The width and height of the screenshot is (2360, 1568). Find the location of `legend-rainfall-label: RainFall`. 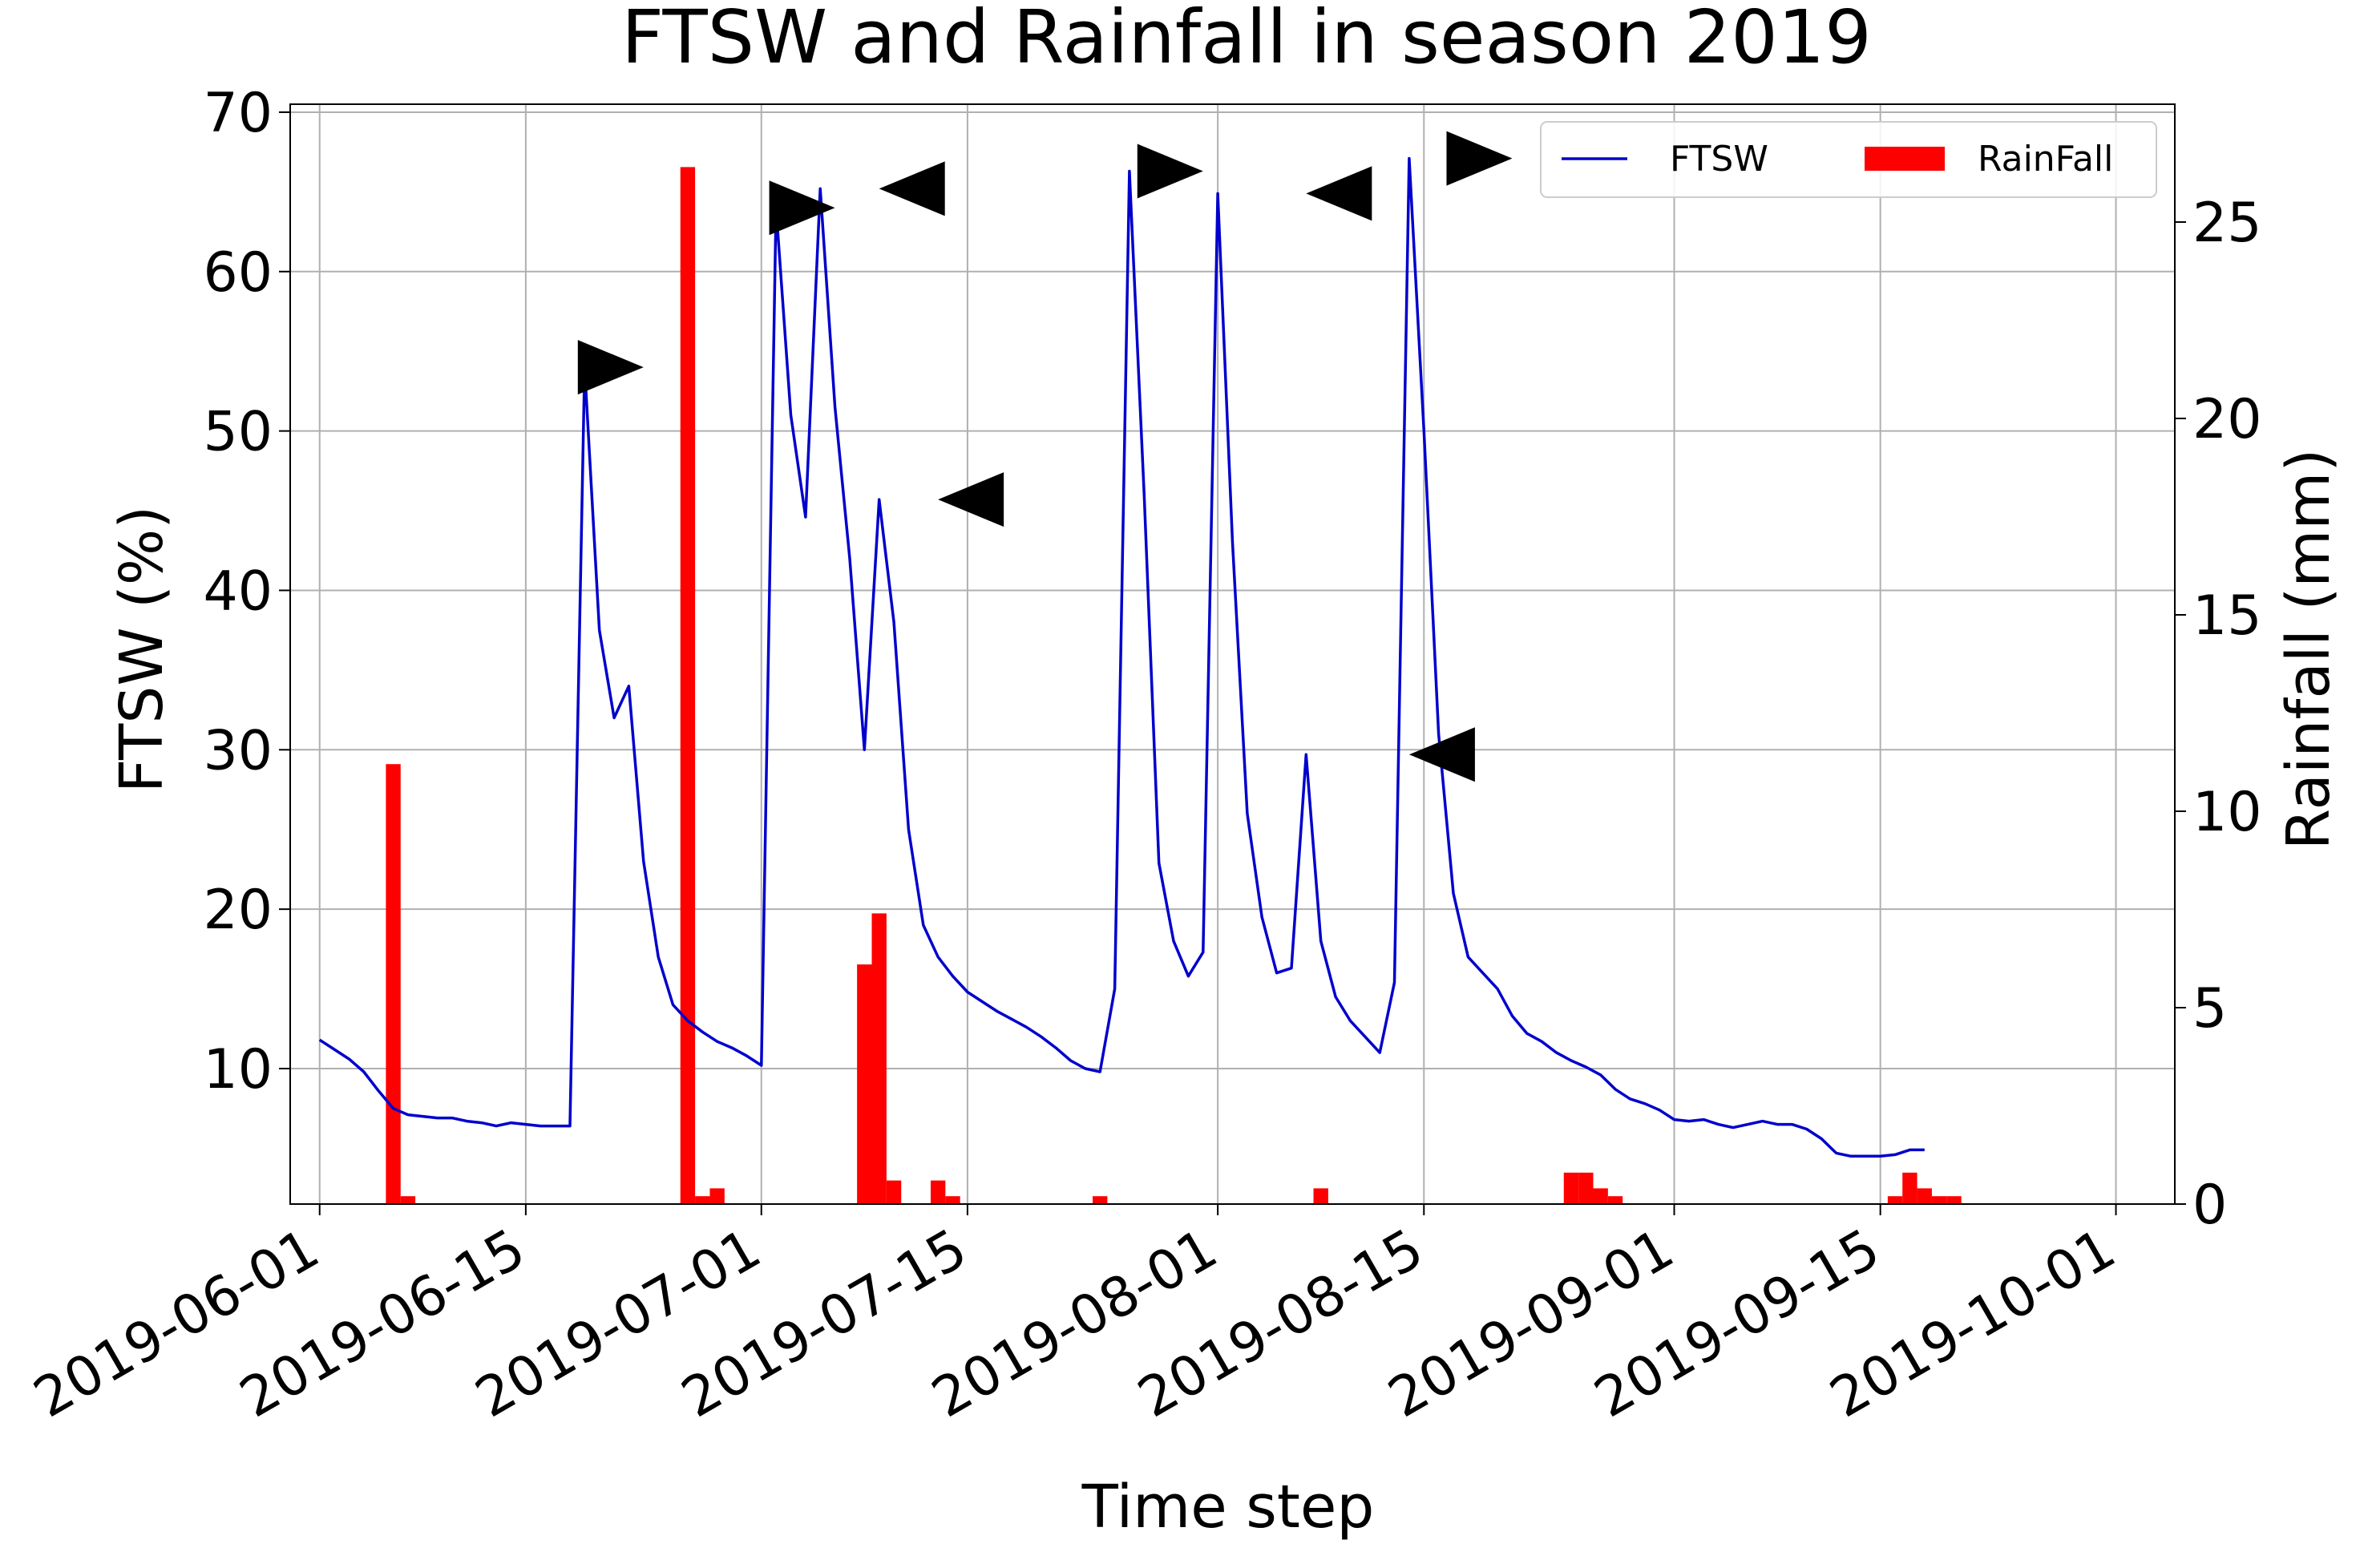

legend-rainfall-label: RainFall is located at coordinates (2045, 159).